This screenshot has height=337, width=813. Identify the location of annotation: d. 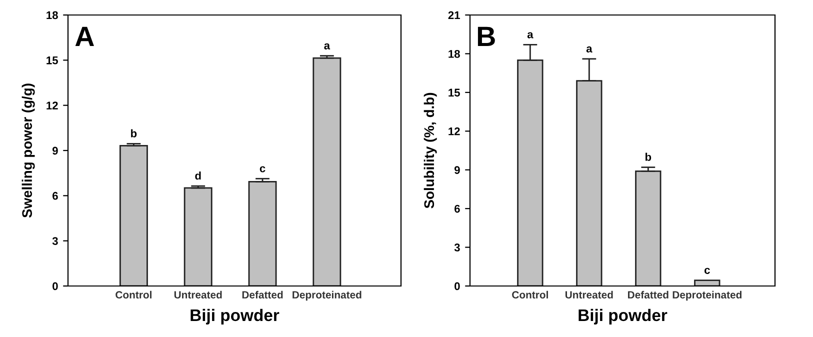
(198, 176).